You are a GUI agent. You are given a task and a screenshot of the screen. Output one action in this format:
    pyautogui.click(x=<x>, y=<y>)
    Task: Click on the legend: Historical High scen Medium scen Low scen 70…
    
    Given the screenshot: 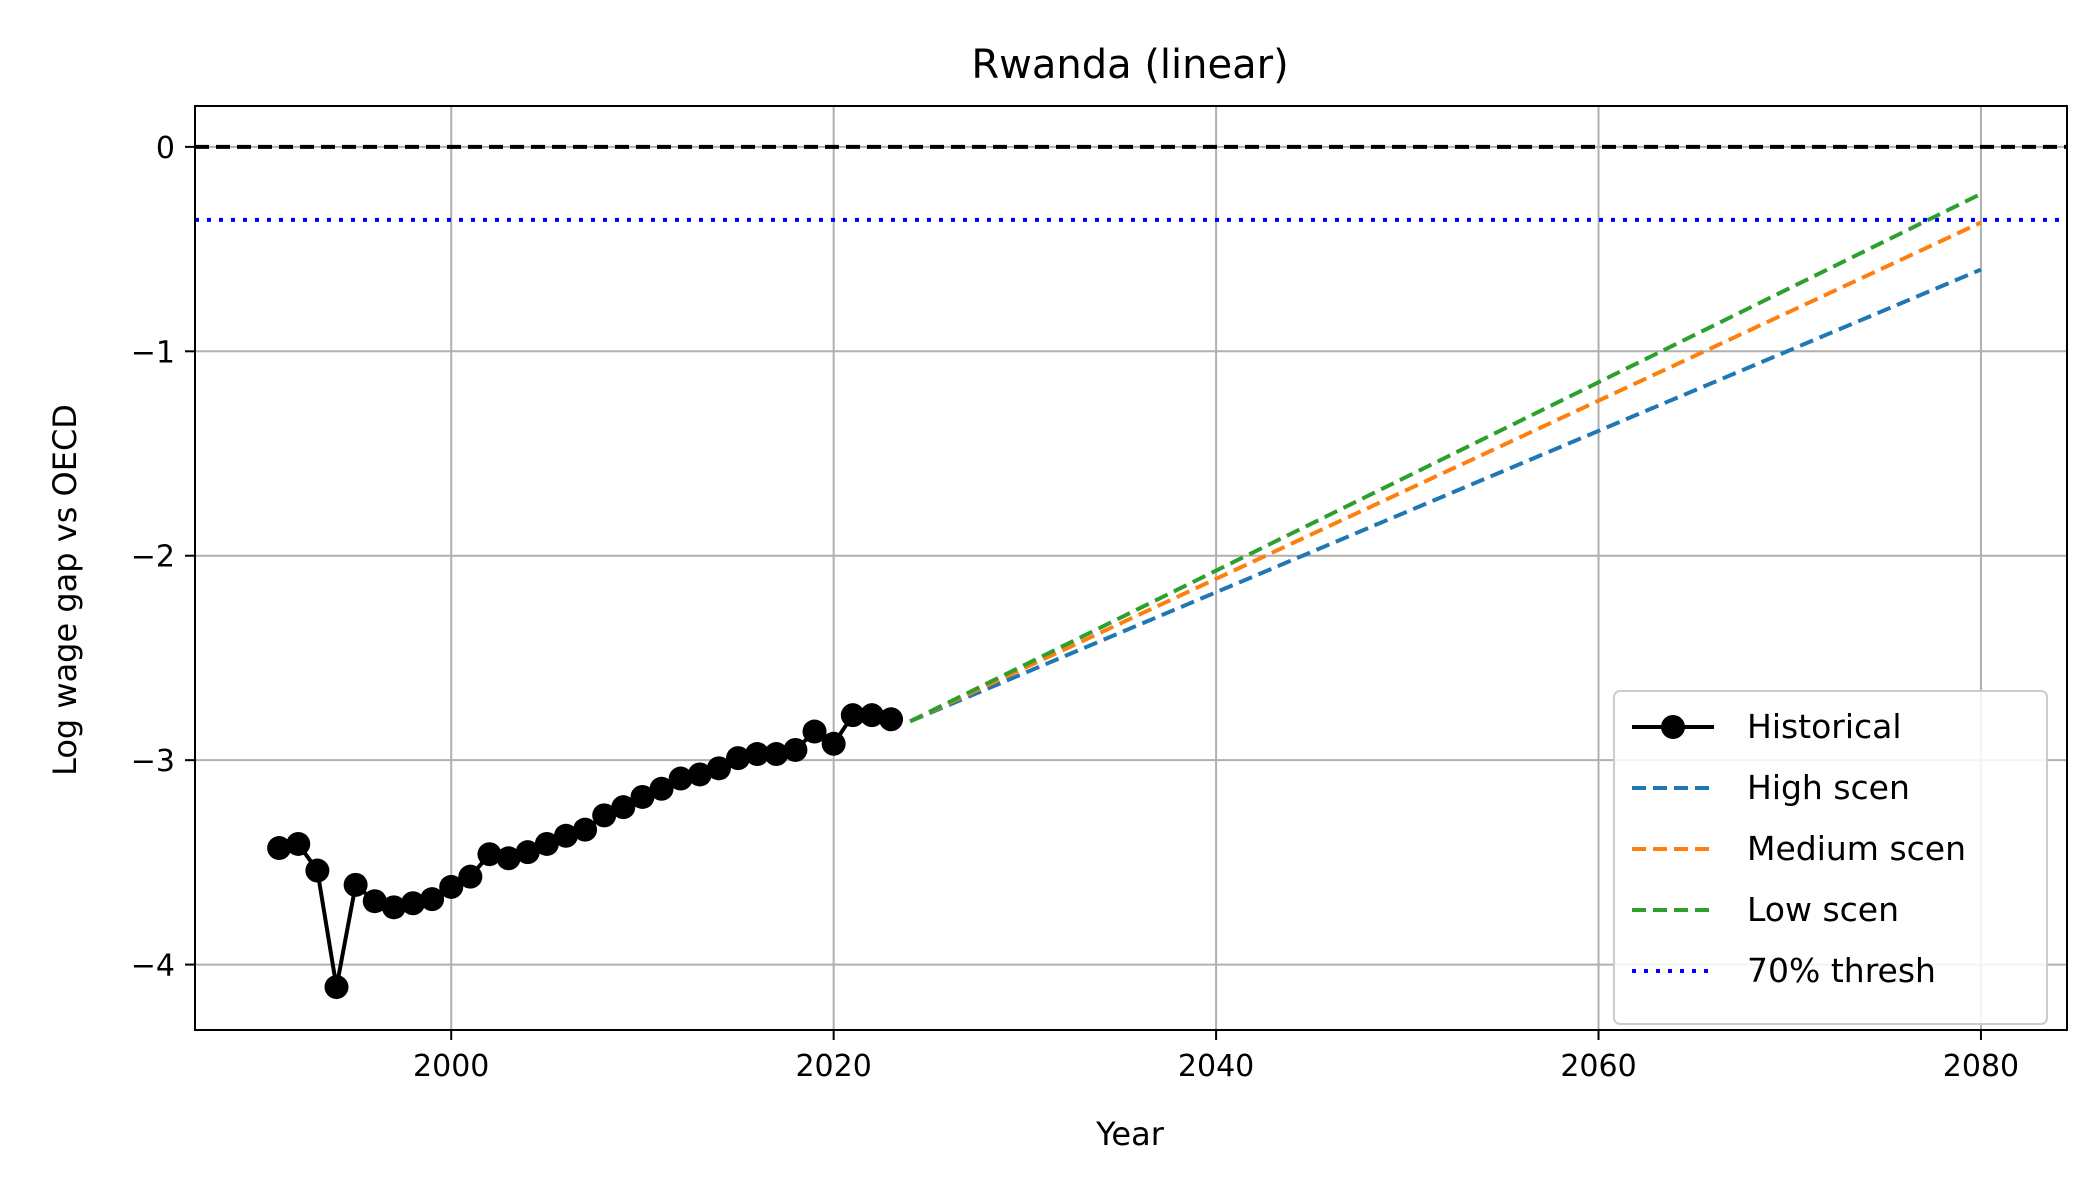 What is the action you would take?
    pyautogui.click(x=1830, y=857)
    